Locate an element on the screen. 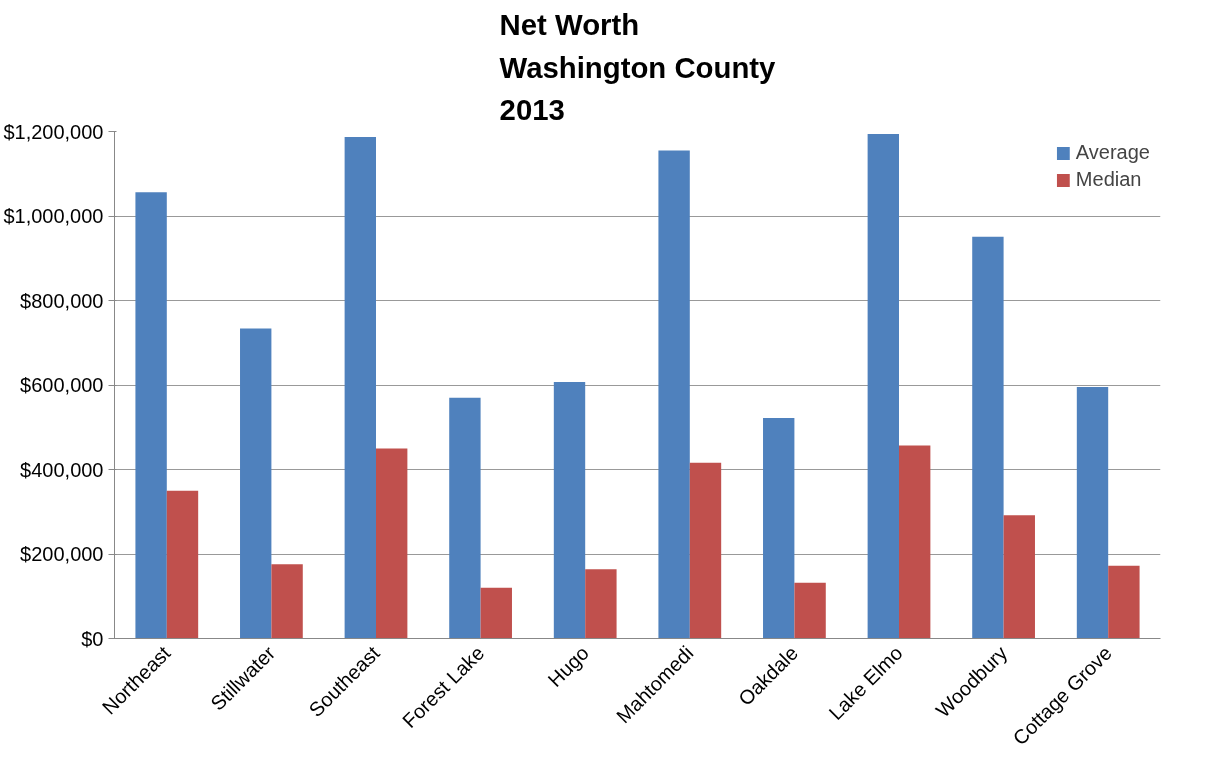 This screenshot has height=768, width=1215. y-tick-label: $1,000,000 is located at coordinates (53, 216).